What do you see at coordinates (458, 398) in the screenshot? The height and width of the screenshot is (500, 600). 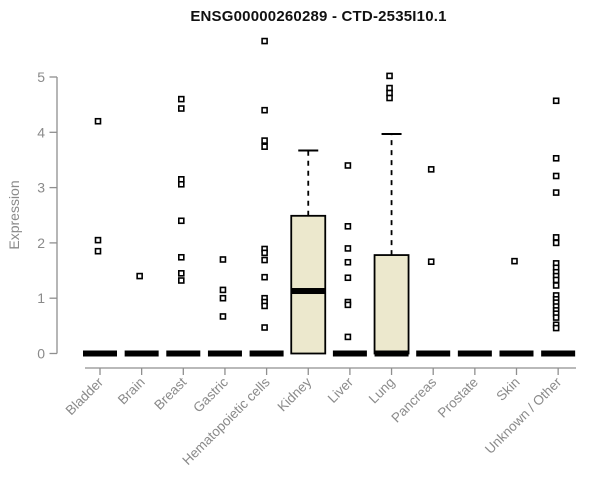 I see `category-label: Prostate` at bounding box center [458, 398].